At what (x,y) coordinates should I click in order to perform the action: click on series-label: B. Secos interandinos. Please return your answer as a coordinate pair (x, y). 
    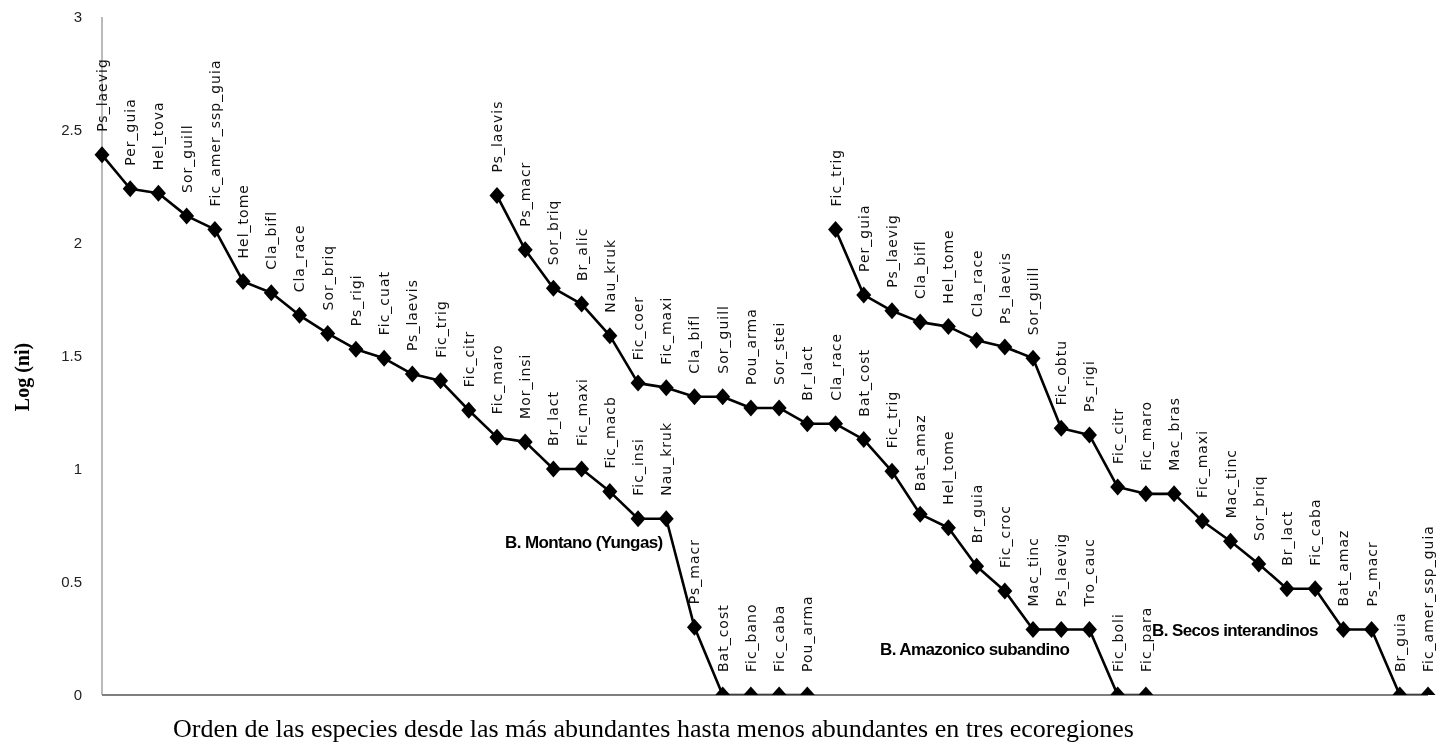
    Looking at the image, I should click on (1235, 630).